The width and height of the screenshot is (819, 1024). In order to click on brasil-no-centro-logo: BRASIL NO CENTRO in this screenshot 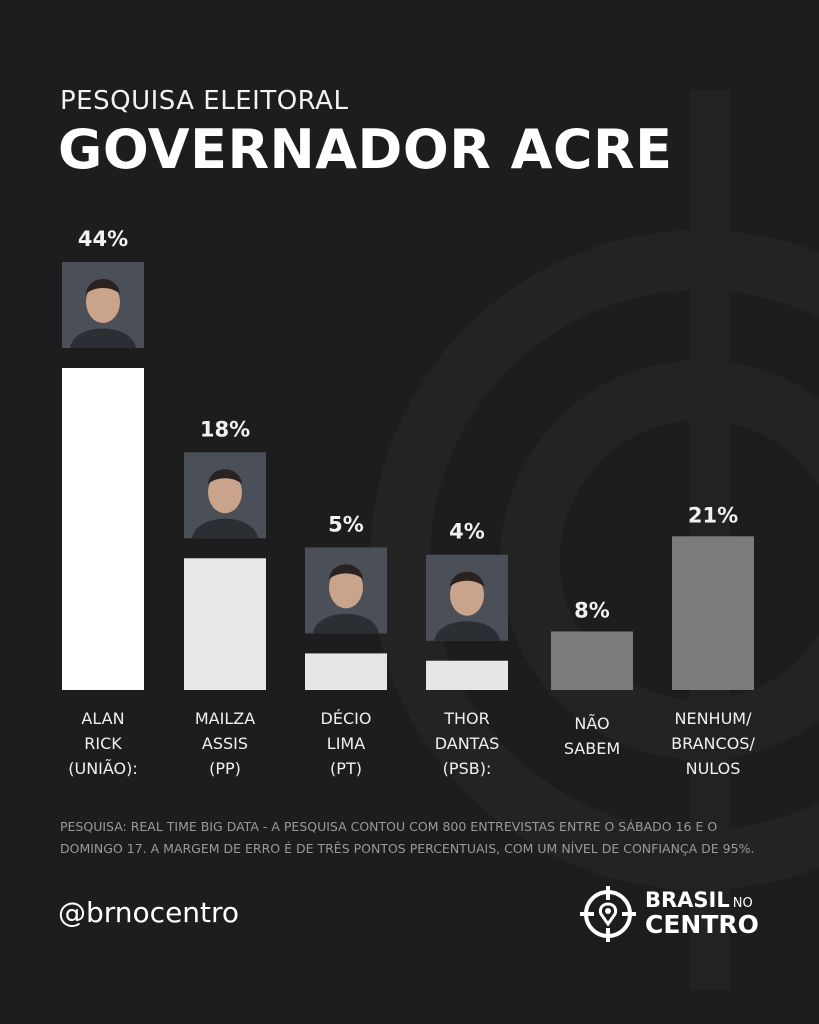, I will do `click(678, 914)`.